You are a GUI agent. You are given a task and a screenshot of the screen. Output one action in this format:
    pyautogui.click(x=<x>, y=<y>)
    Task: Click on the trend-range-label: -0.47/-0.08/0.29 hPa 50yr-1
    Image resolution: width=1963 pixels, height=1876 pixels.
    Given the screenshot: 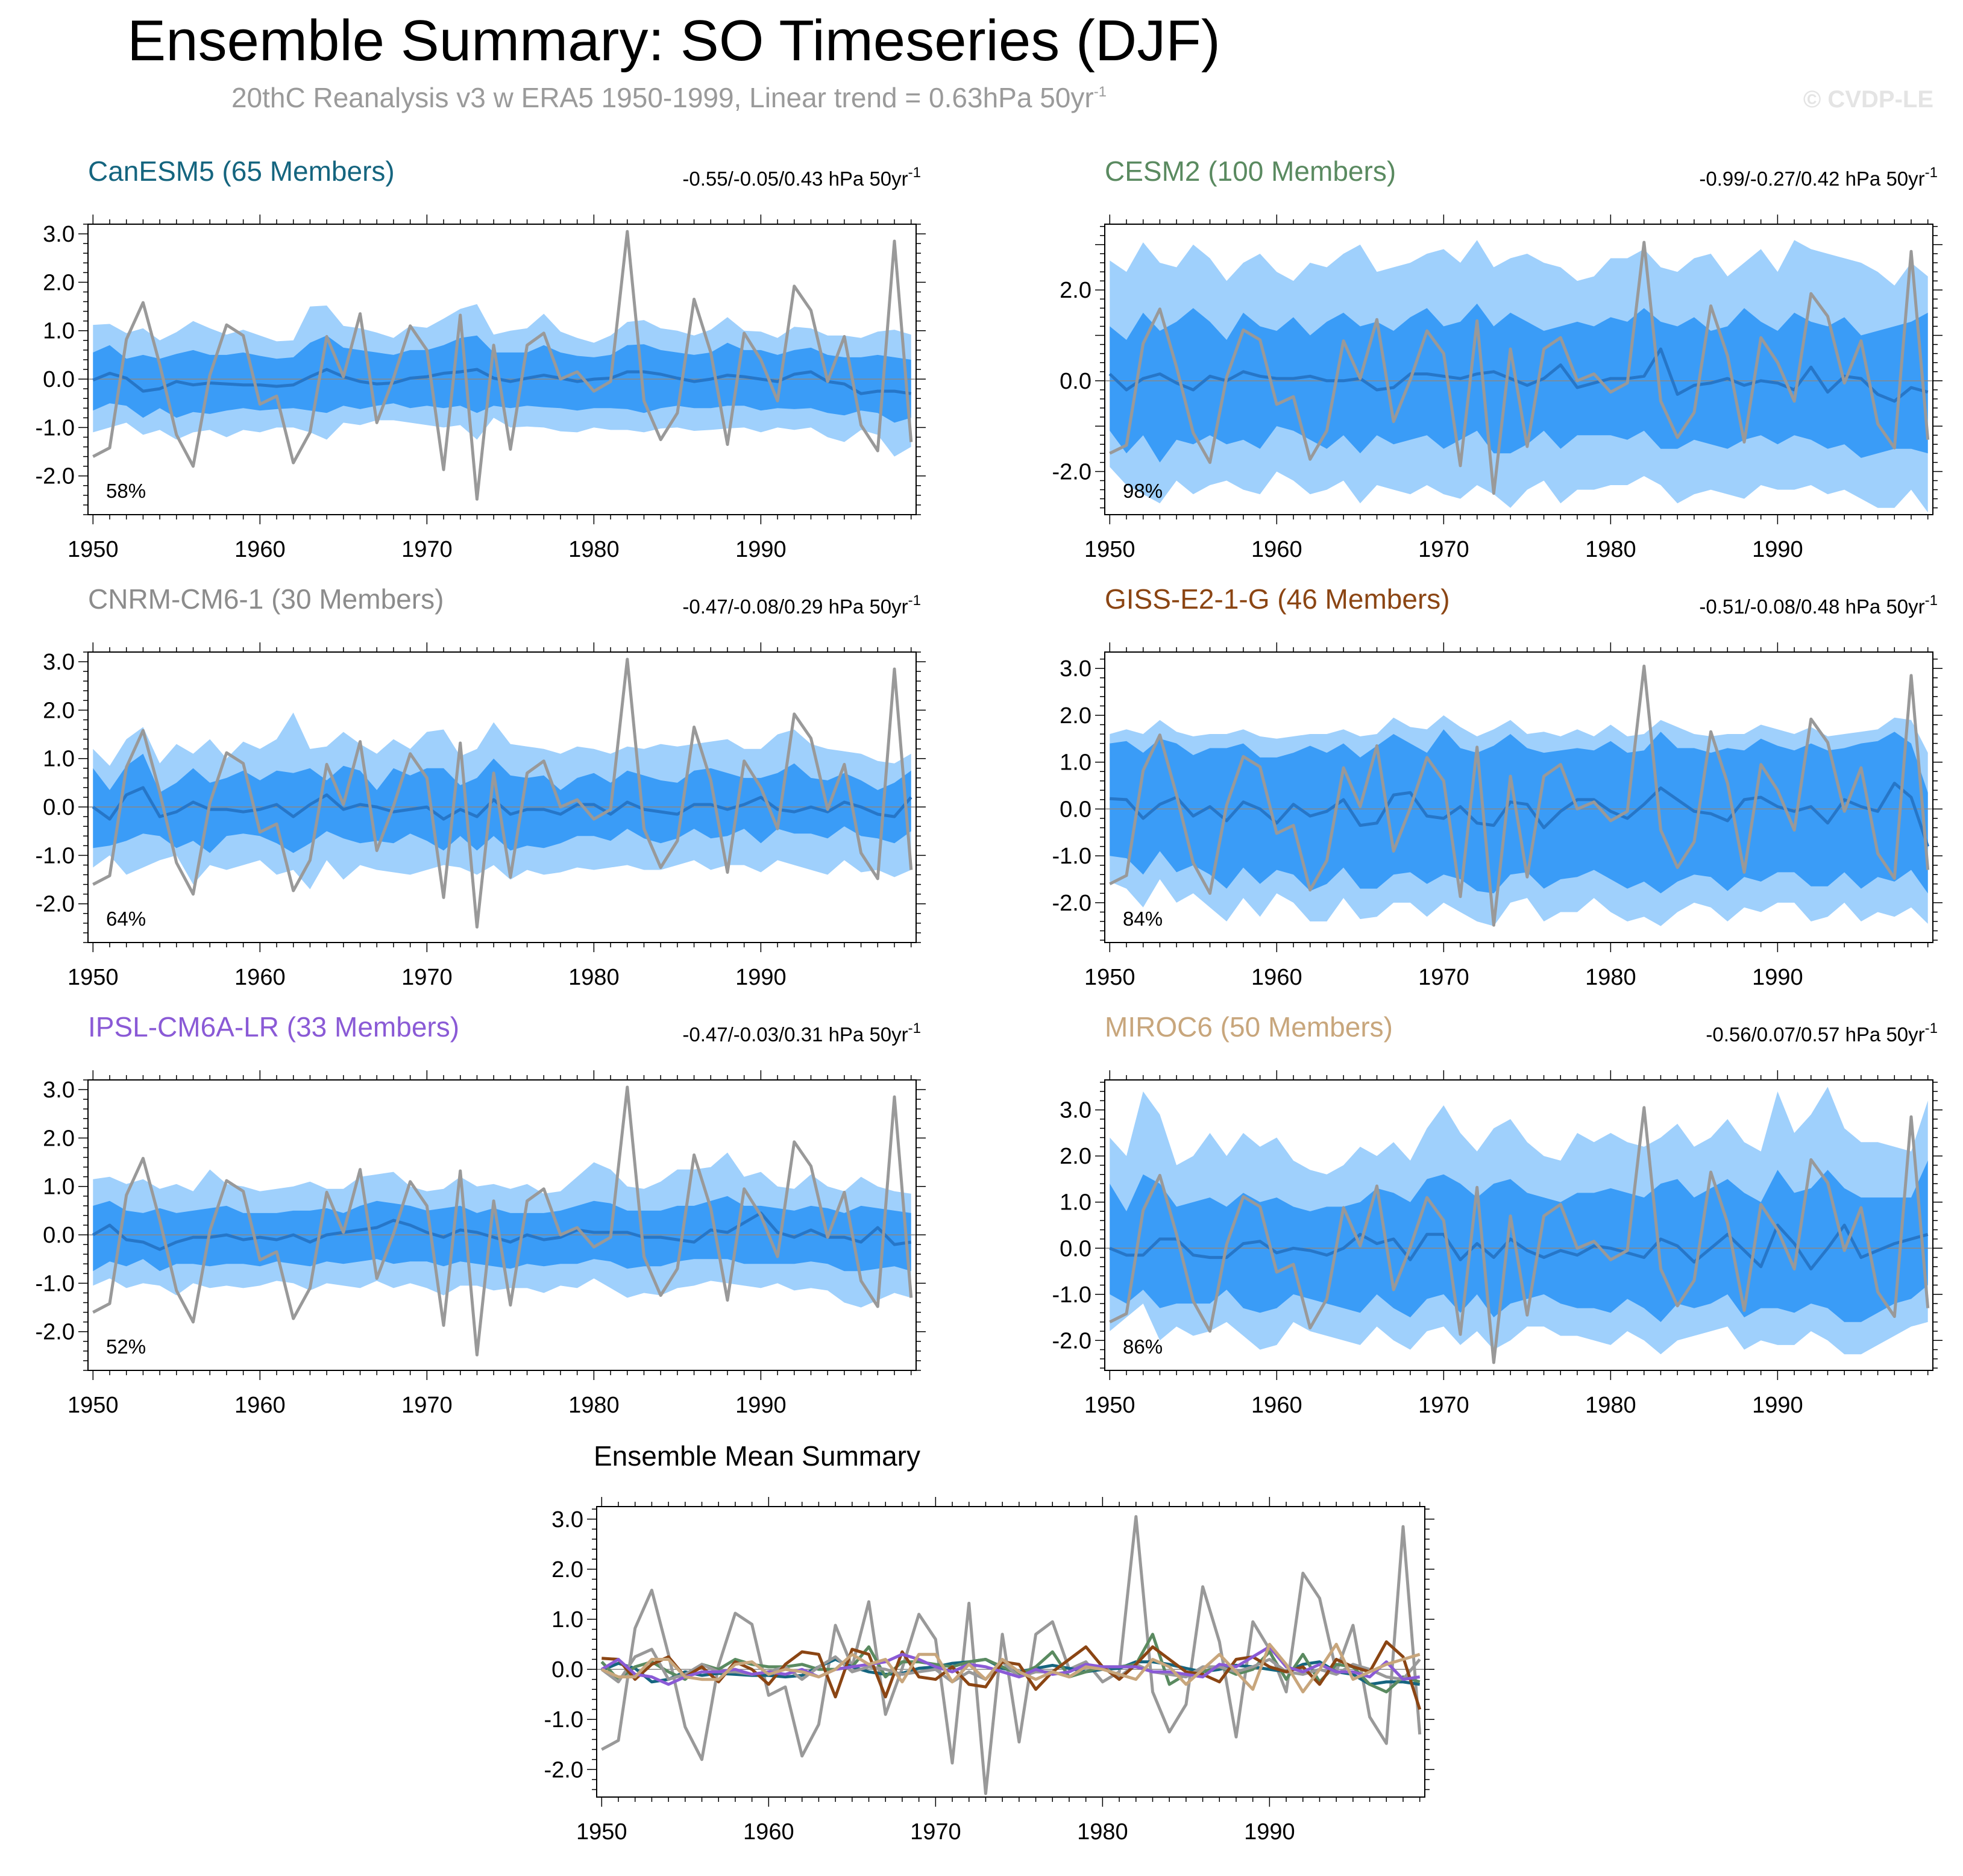 What is the action you would take?
    pyautogui.click(x=801, y=605)
    